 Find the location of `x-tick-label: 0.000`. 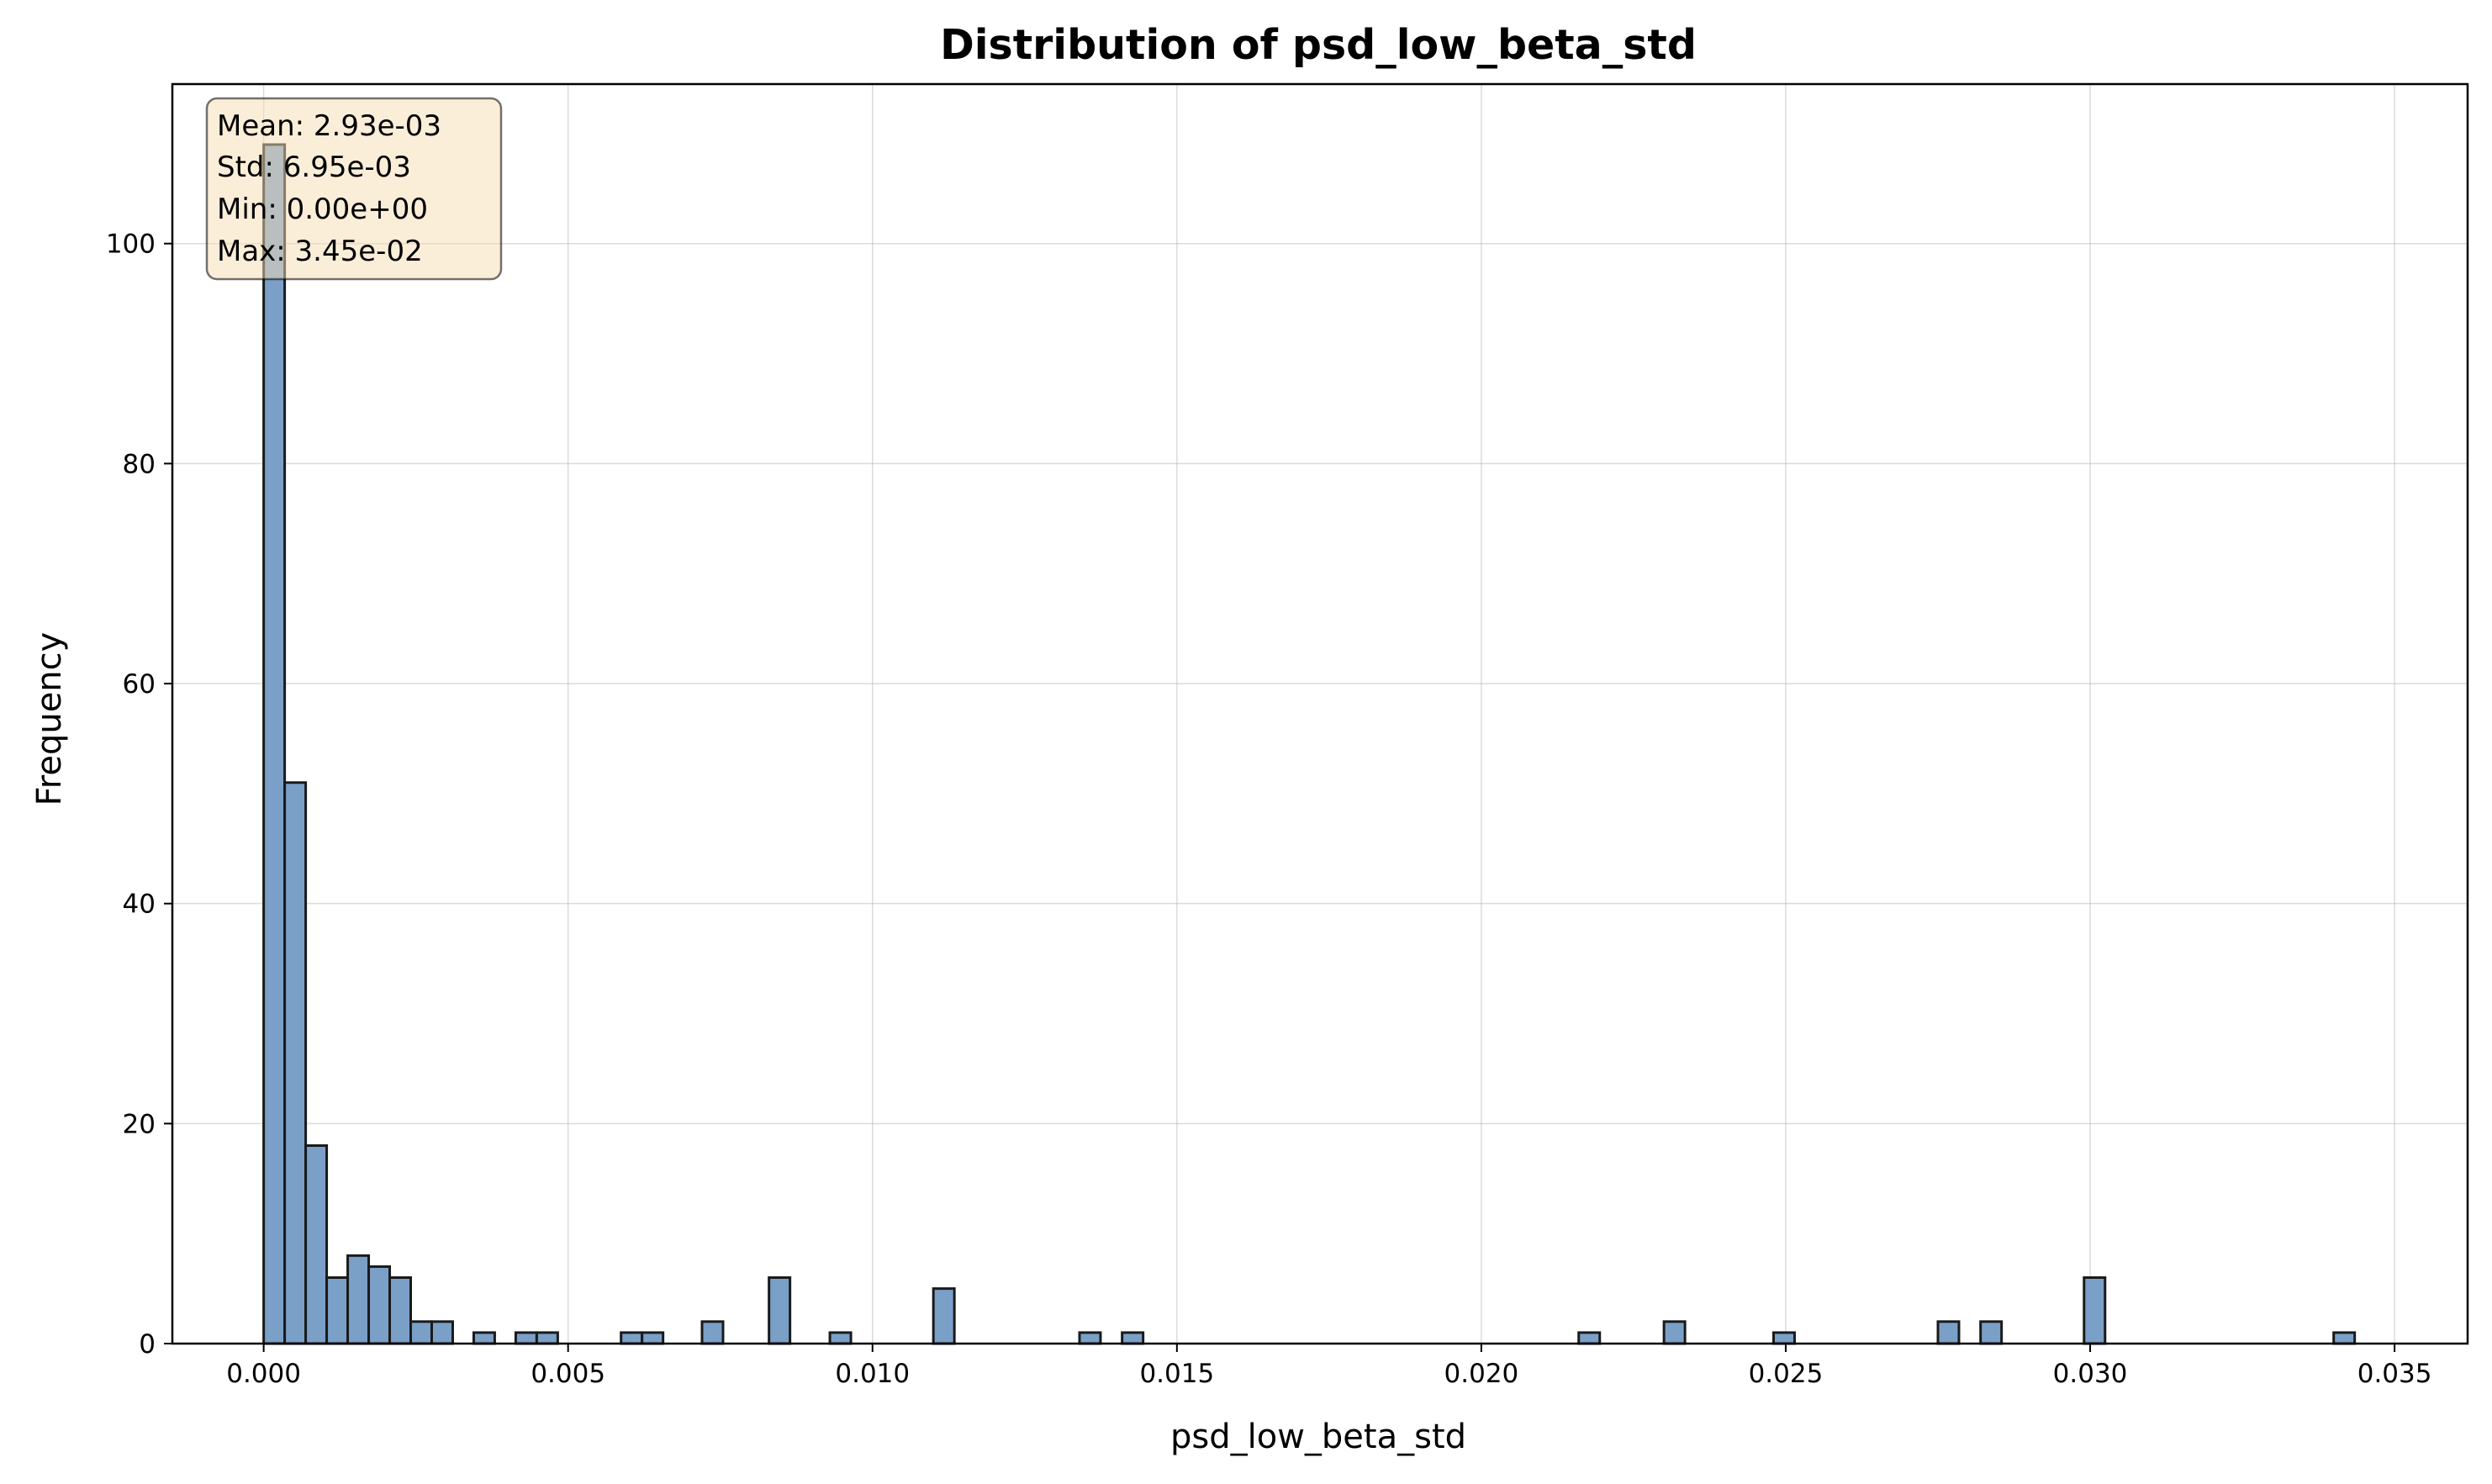

x-tick-label: 0.000 is located at coordinates (263, 1374).